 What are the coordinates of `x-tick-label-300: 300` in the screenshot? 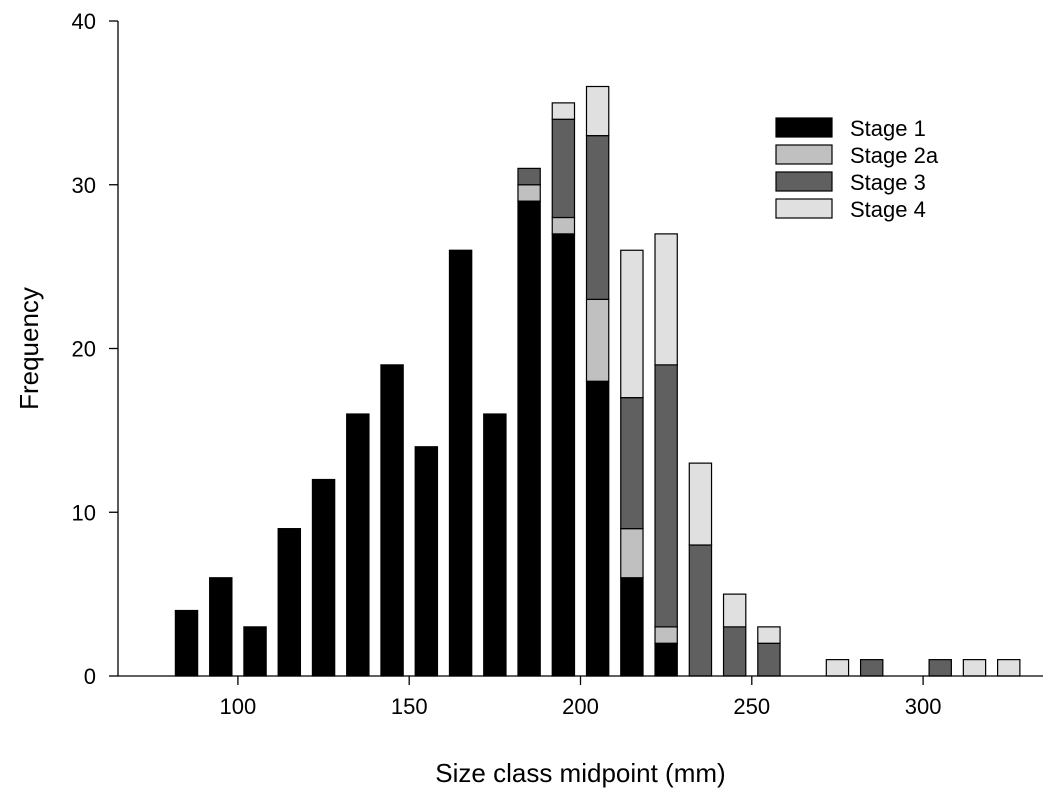 It's located at (923, 706).